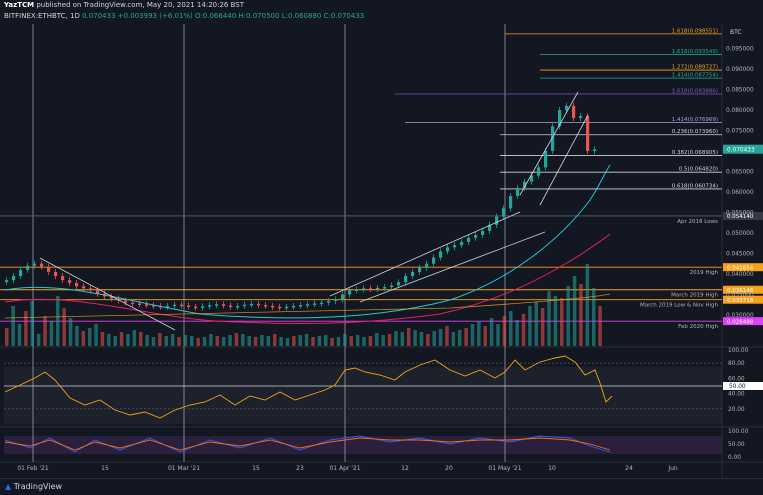 This screenshot has width=763, height=495. I want to click on time-label-0: 01 Feb '21, so click(33, 468).